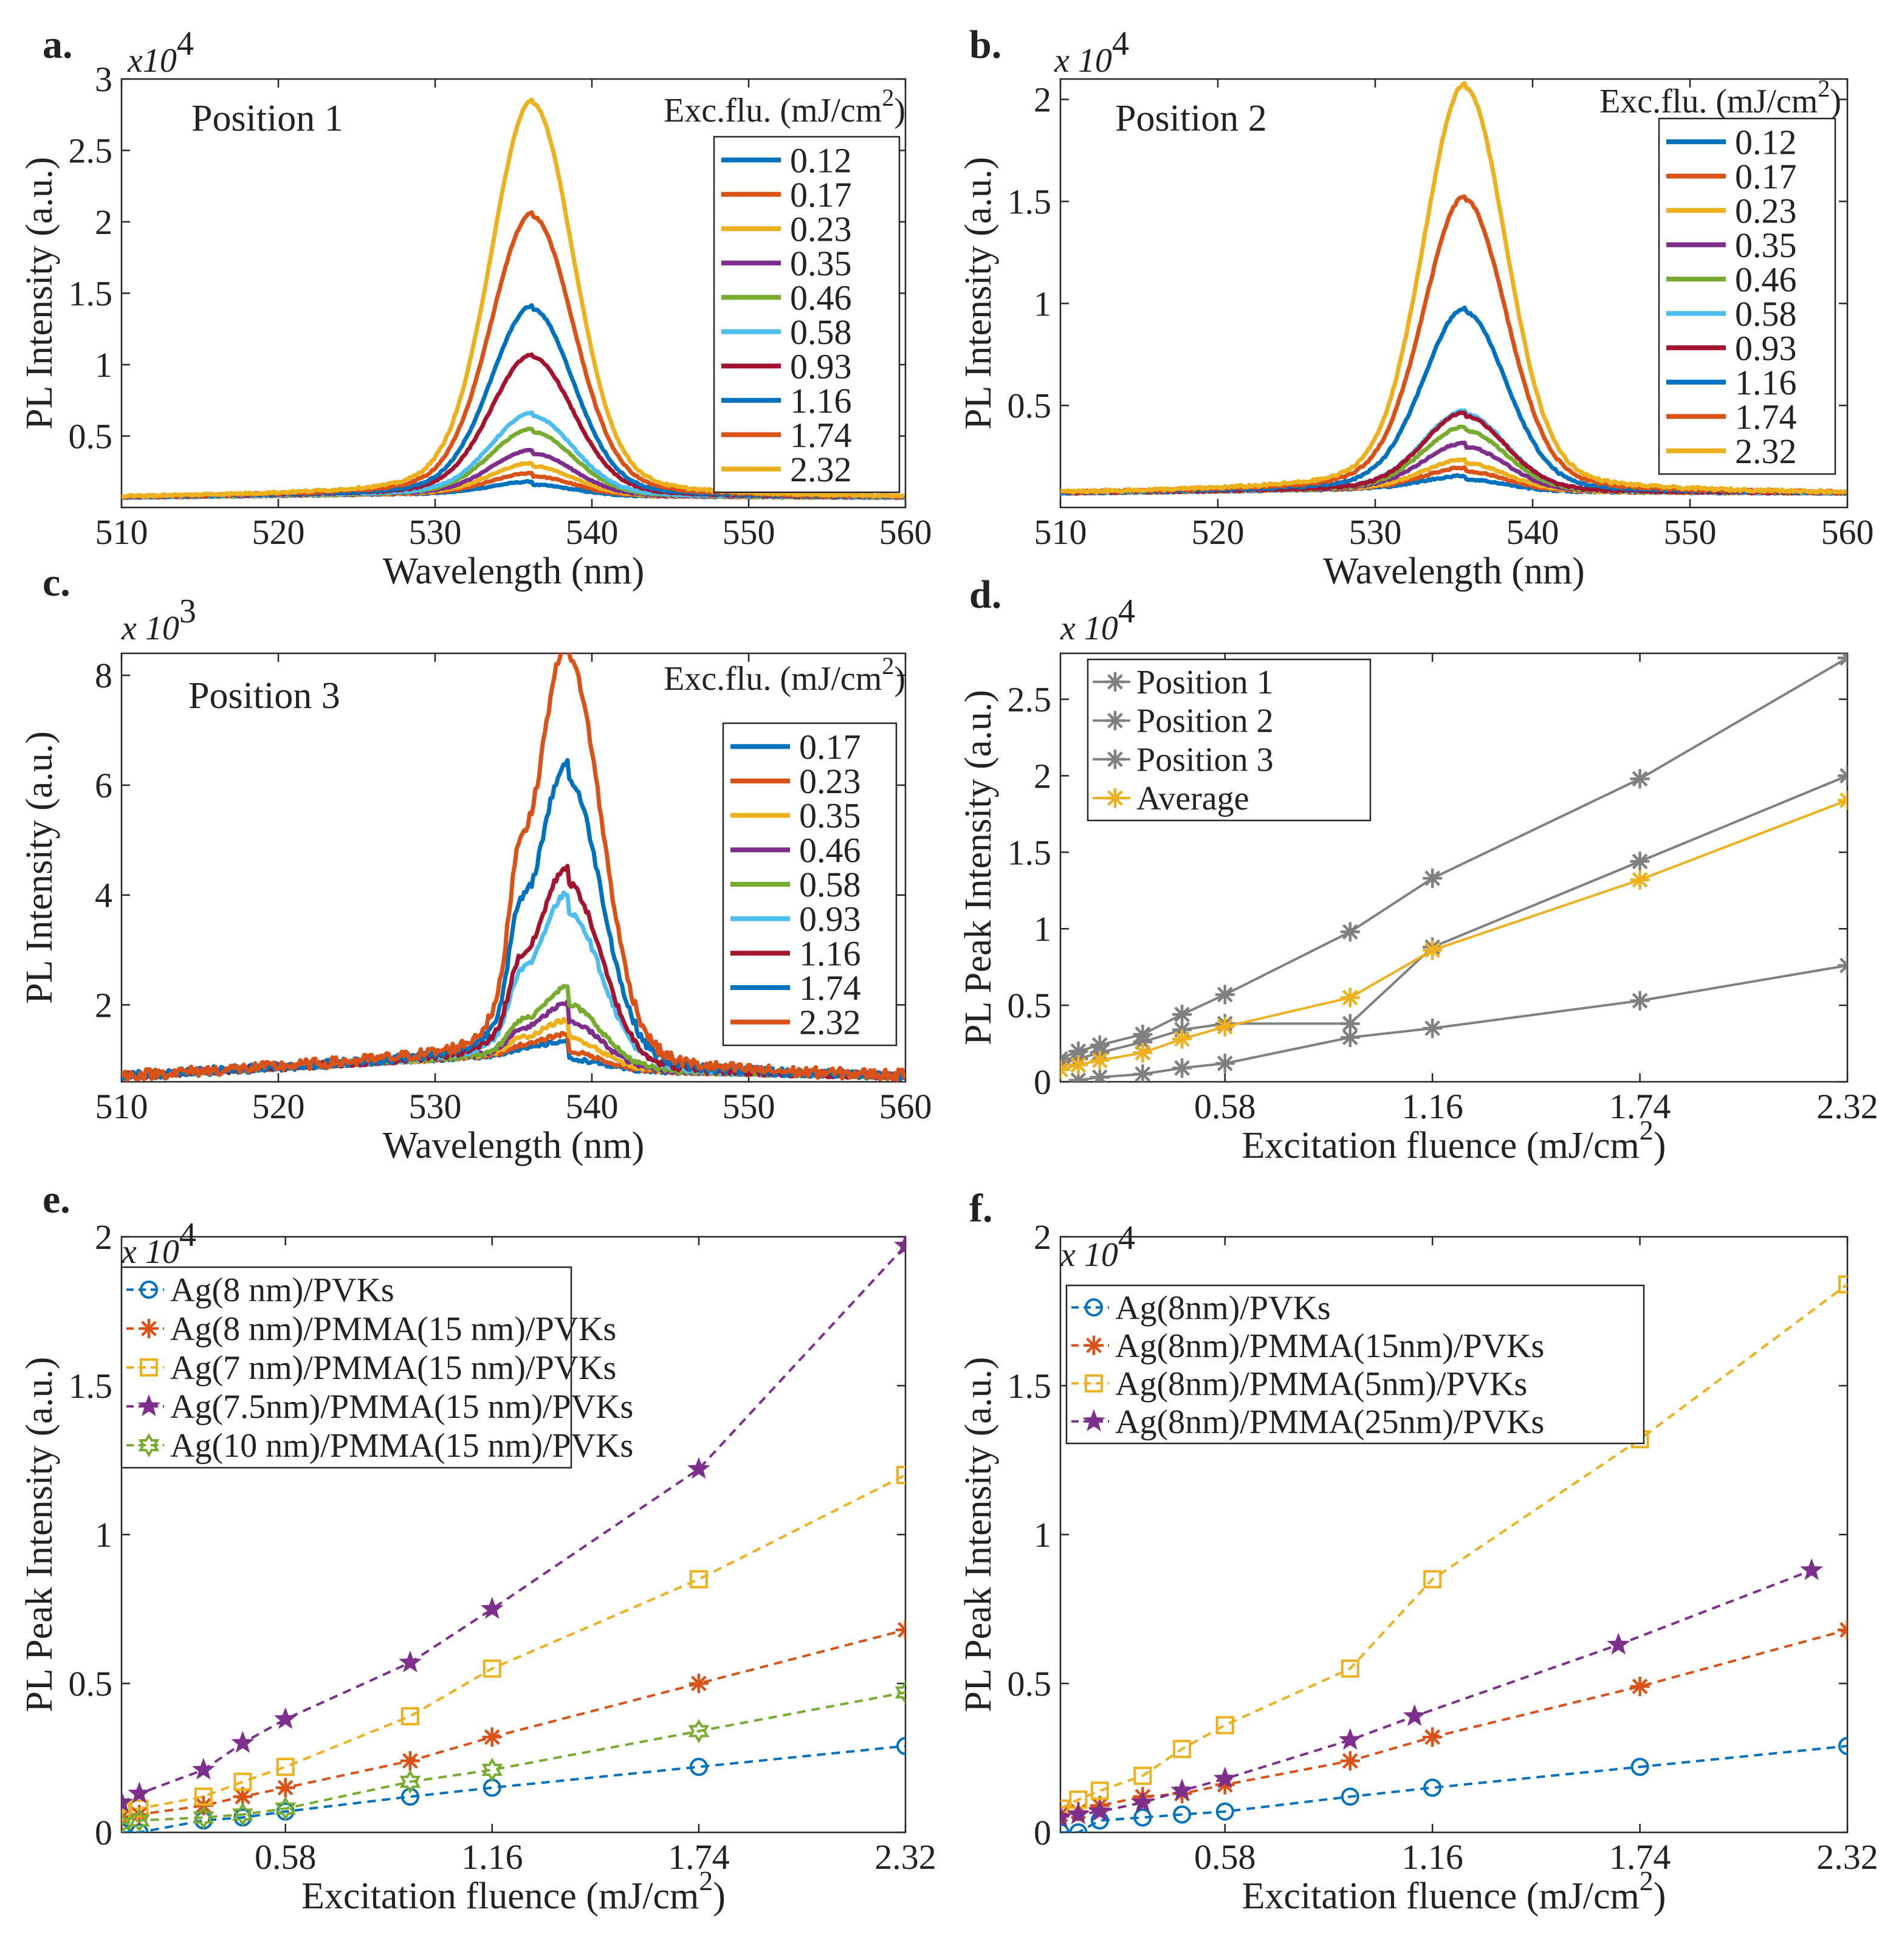 The height and width of the screenshot is (1960, 1896). Describe the element at coordinates (1030, 700) in the screenshot. I see `y-tick-label: 2.5` at that location.